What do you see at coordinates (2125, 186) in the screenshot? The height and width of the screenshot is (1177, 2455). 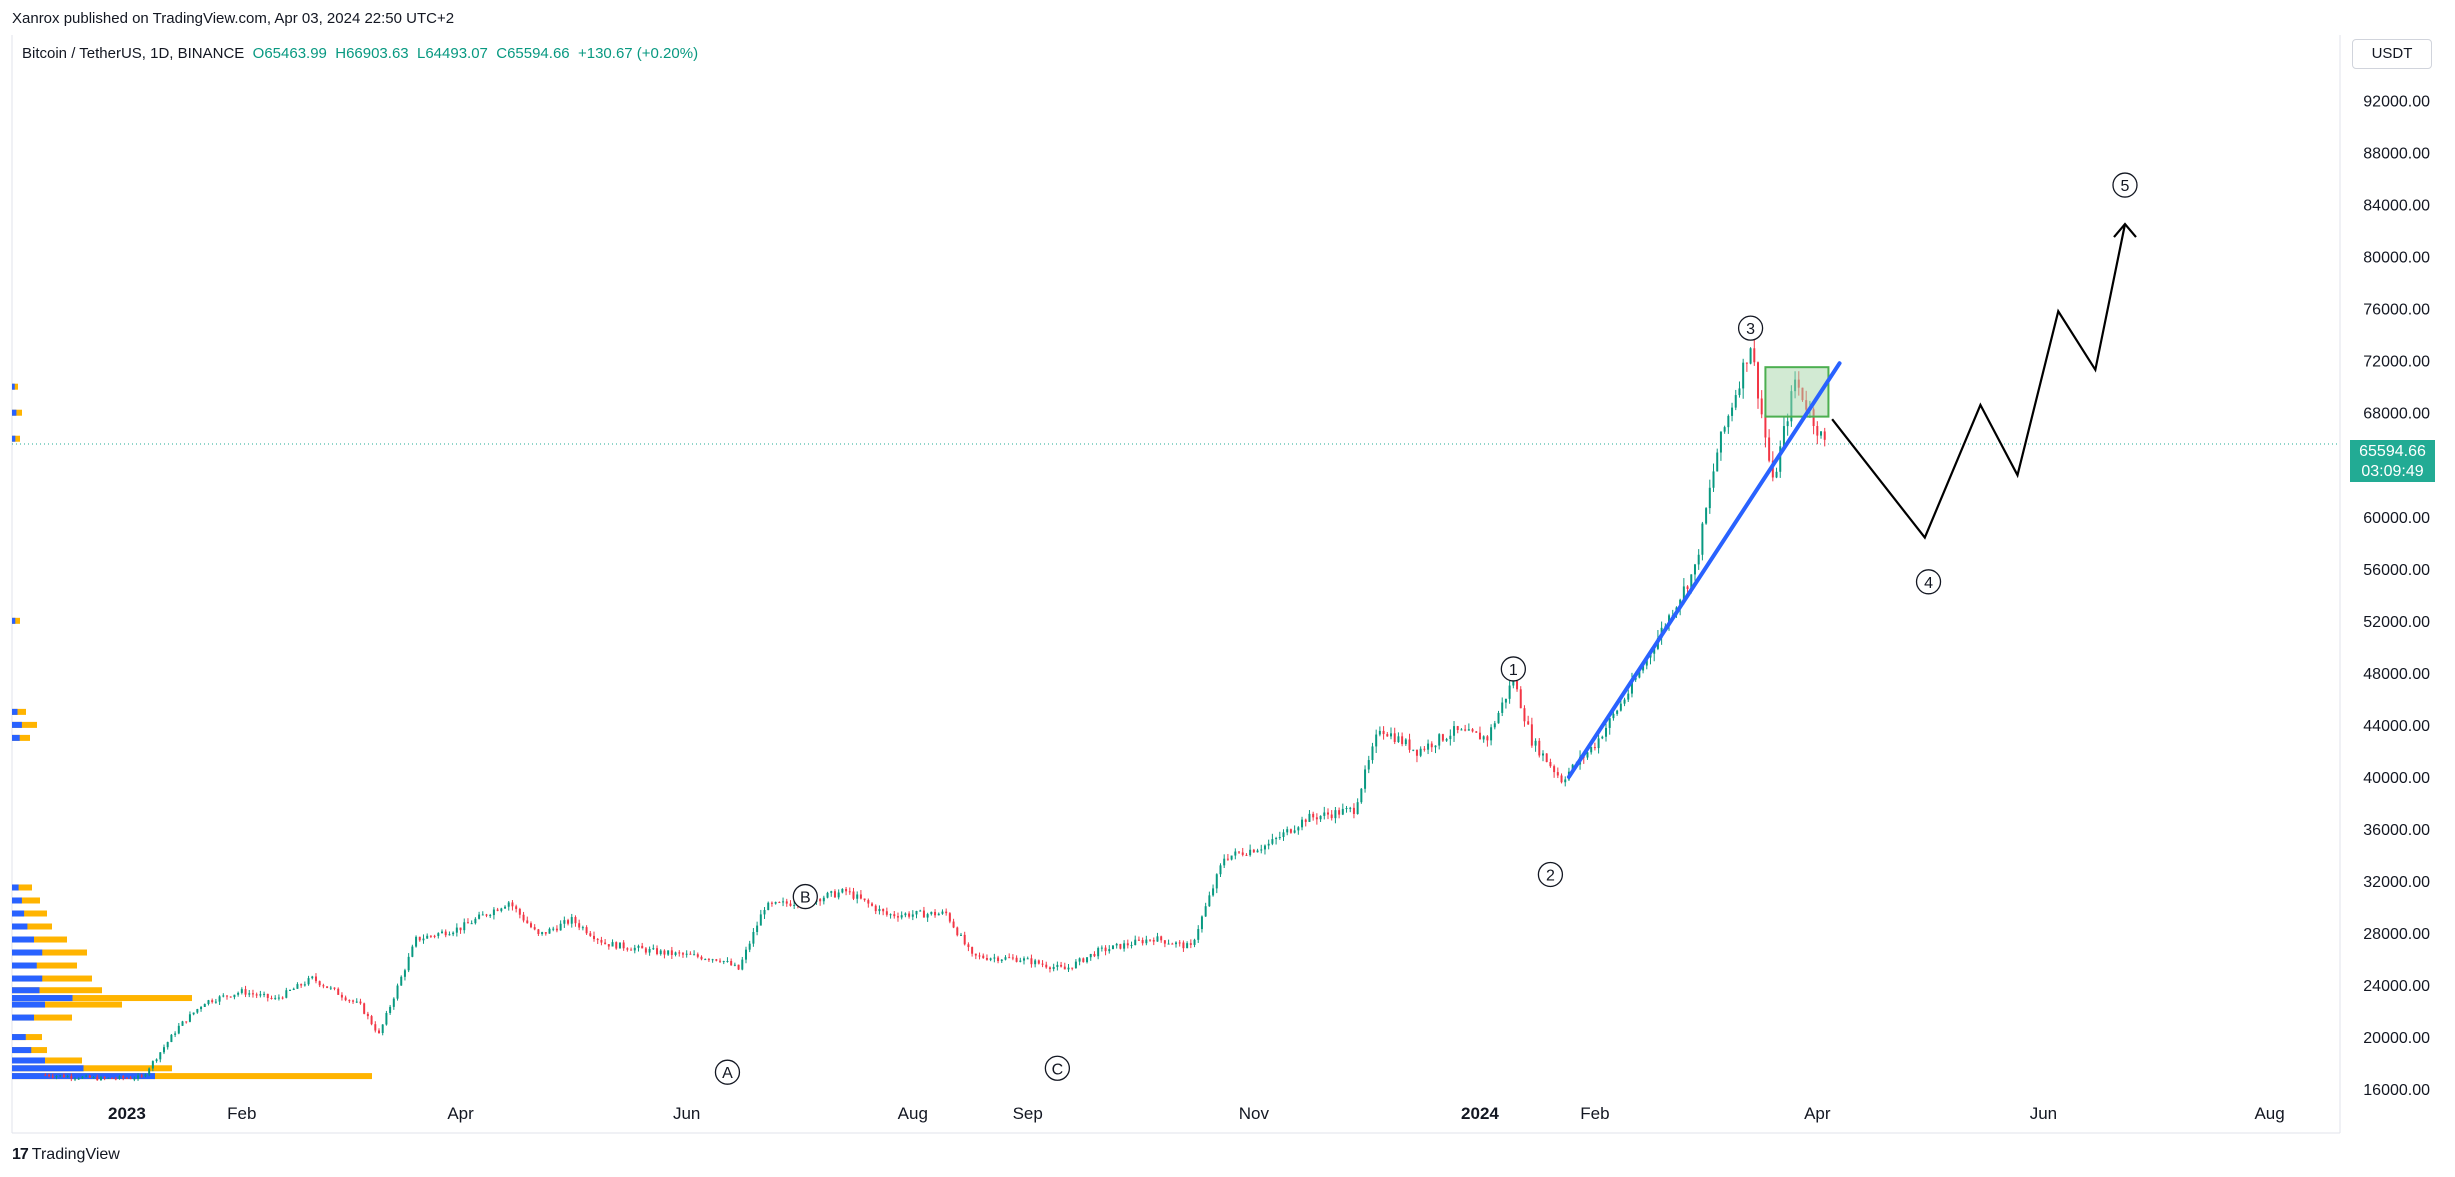 I see `wave-label-5: 5` at bounding box center [2125, 186].